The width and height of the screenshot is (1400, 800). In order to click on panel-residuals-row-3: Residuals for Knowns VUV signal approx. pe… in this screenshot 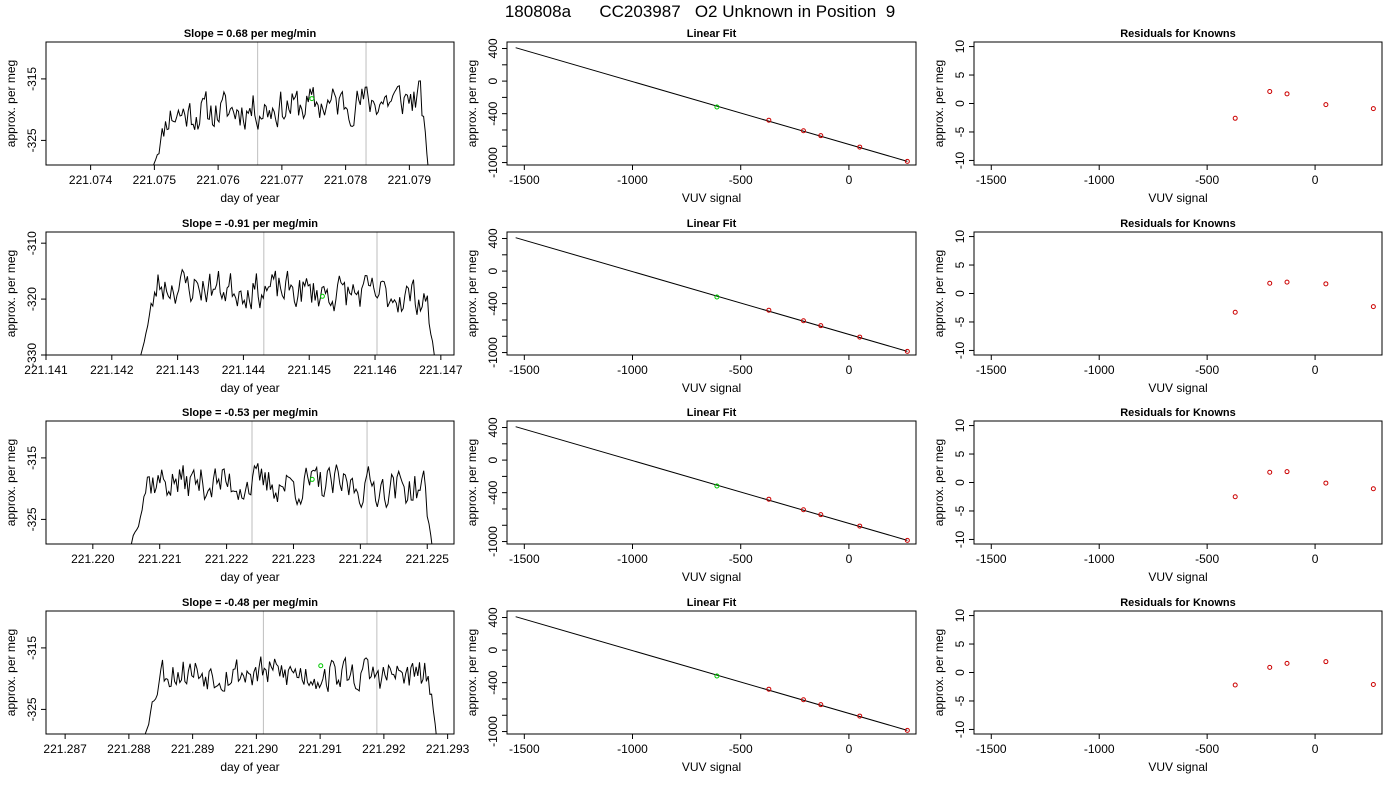, I will do `click(1157, 495)`.